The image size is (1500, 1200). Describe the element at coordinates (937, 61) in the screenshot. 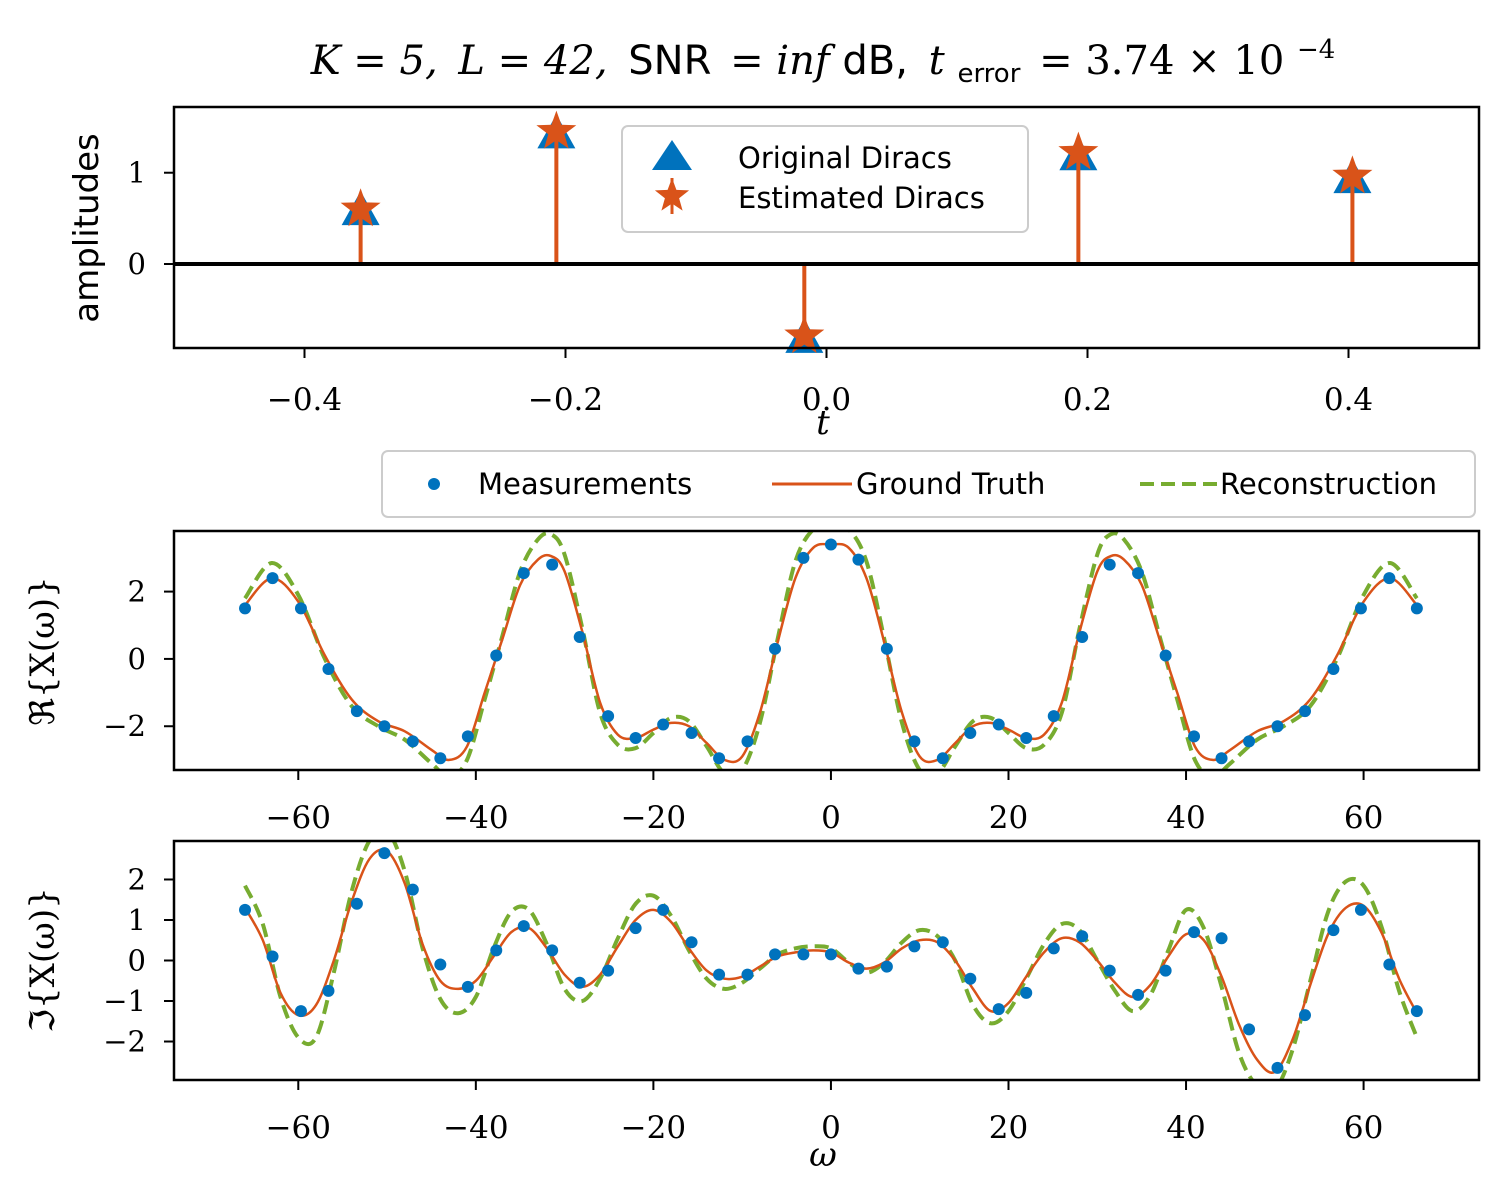

I see `title-terr-var: t` at that location.